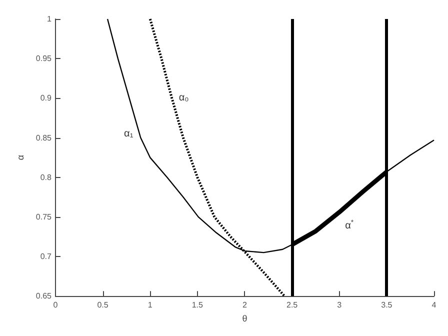  I want to click on x-tick-label: 1.5, so click(198, 305).